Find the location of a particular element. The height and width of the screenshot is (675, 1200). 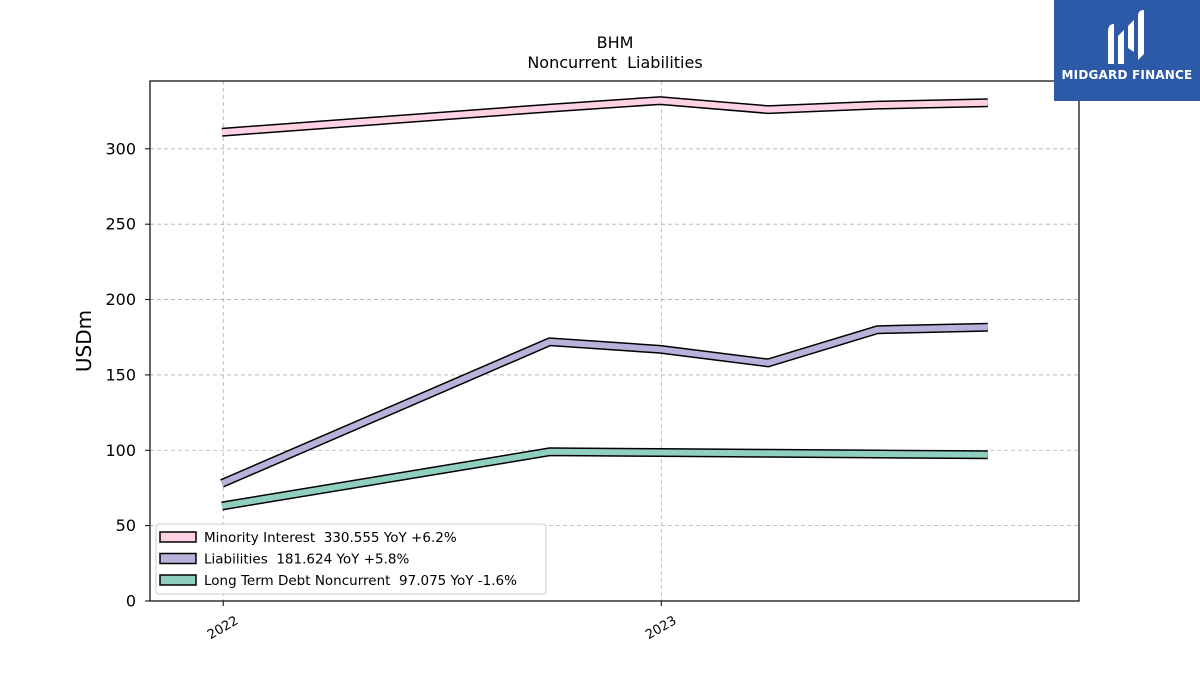

y-tick-label: 50 is located at coordinates (126, 525).